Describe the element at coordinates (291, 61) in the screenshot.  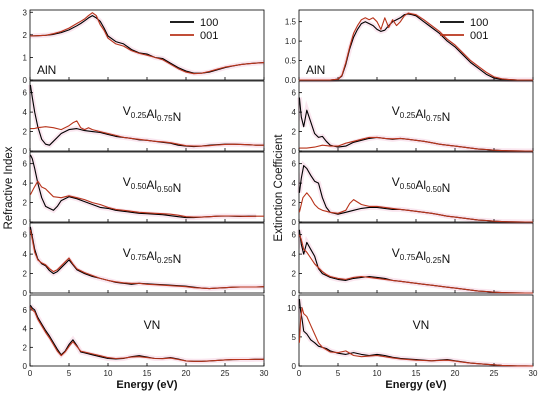
I see `y-tick-label: 0.5` at that location.